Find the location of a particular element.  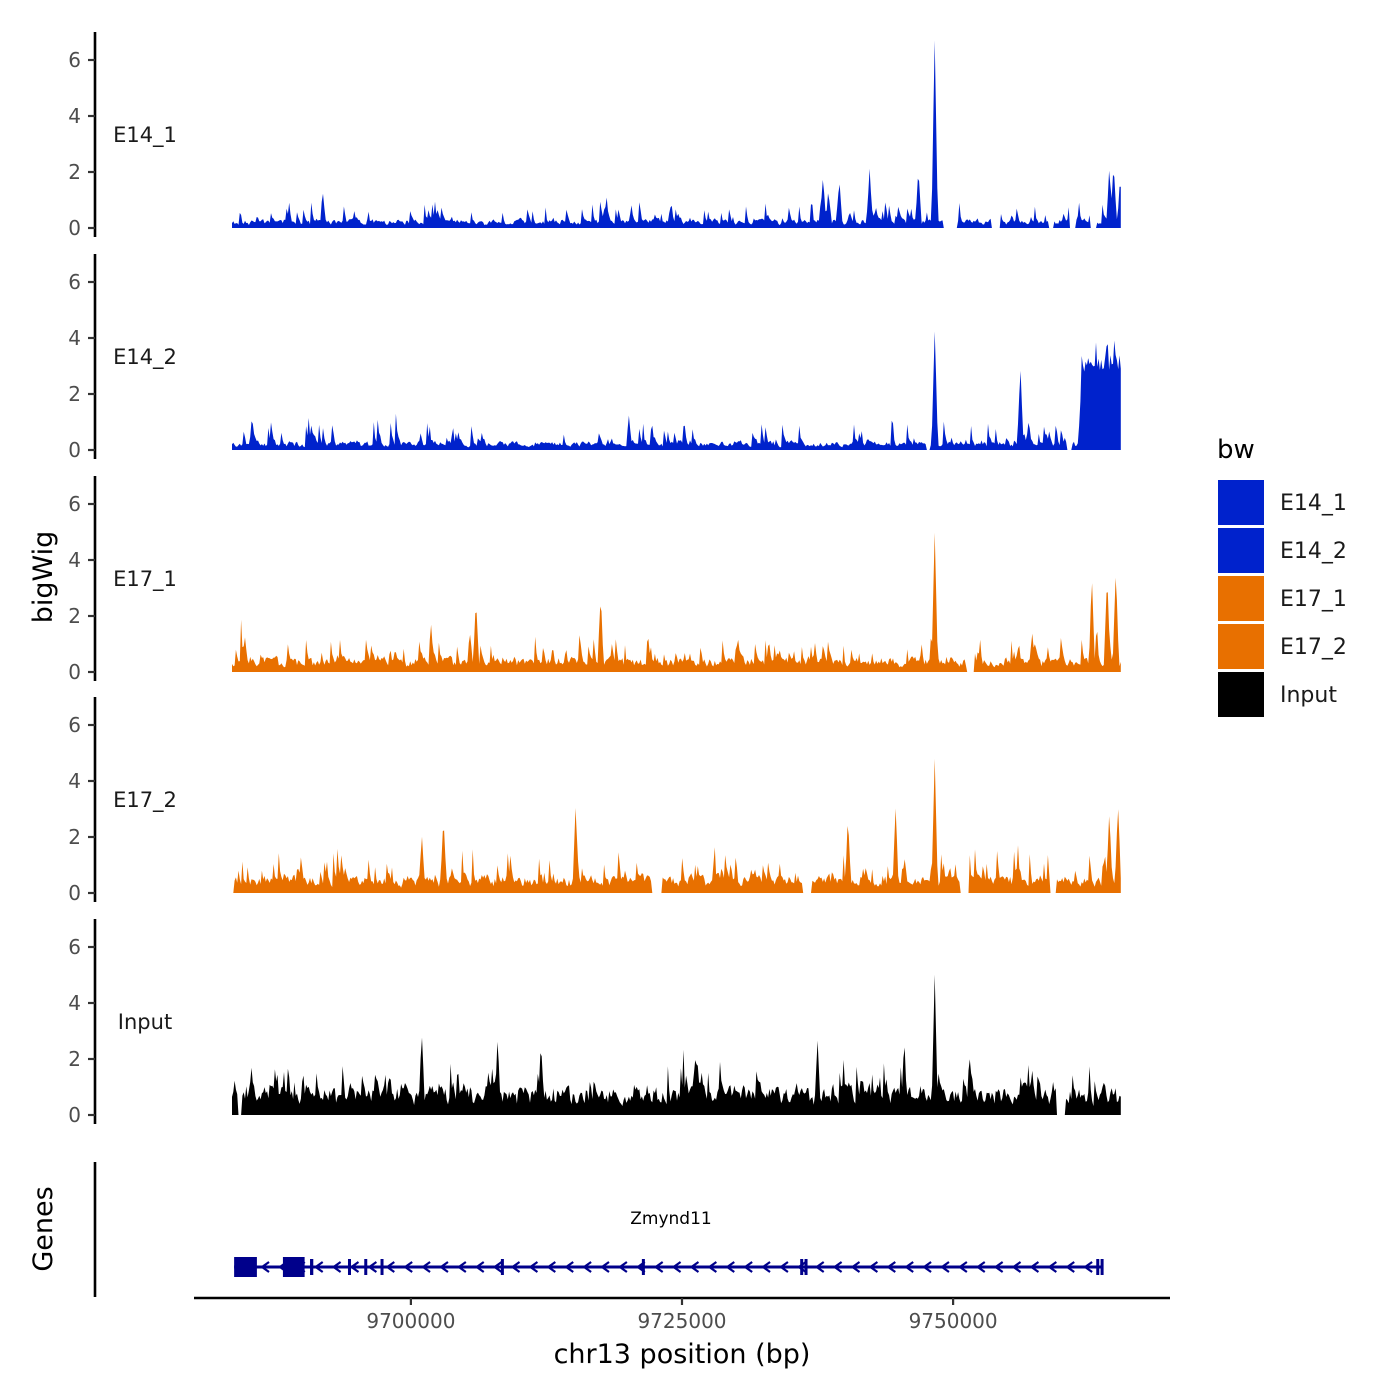

gene-model-zmynd11 is located at coordinates (669, 1267).